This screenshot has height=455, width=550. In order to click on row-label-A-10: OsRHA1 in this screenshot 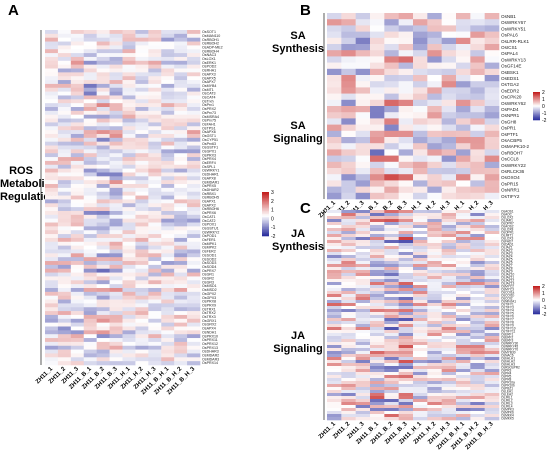, I will do `click(209, 71)`.